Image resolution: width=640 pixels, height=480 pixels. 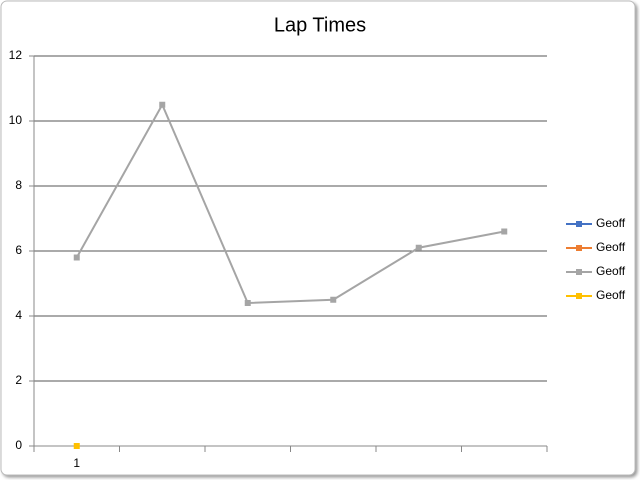 I want to click on y-tick-label: 6, so click(x=18, y=250).